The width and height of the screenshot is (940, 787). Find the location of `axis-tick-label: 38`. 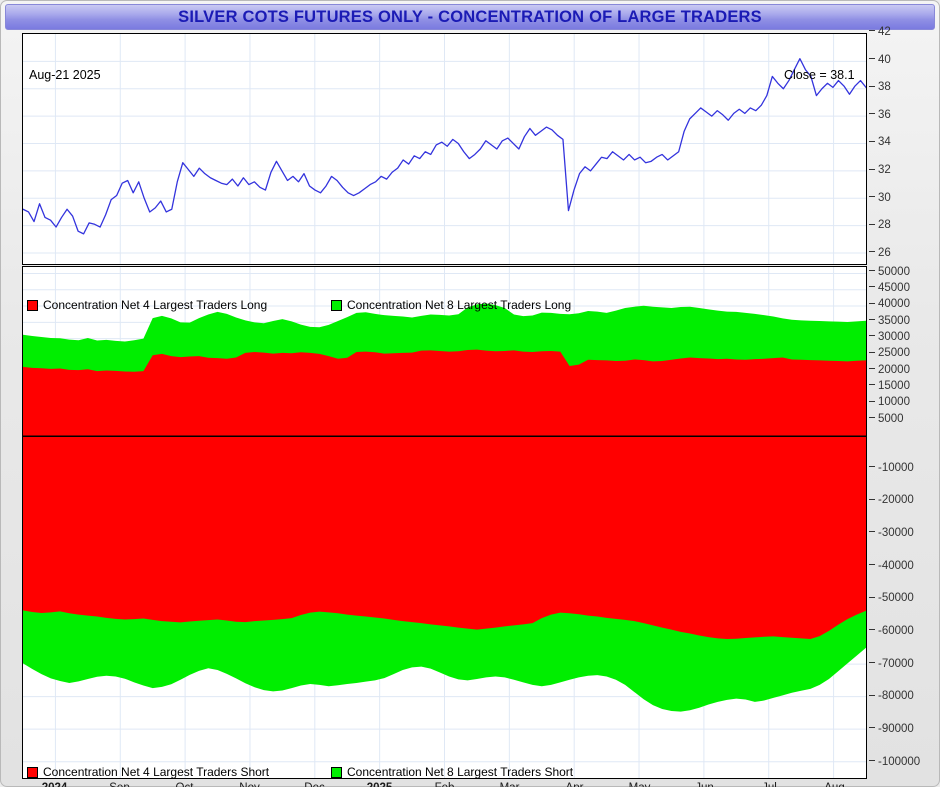

axis-tick-label: 38 is located at coordinates (880, 87).